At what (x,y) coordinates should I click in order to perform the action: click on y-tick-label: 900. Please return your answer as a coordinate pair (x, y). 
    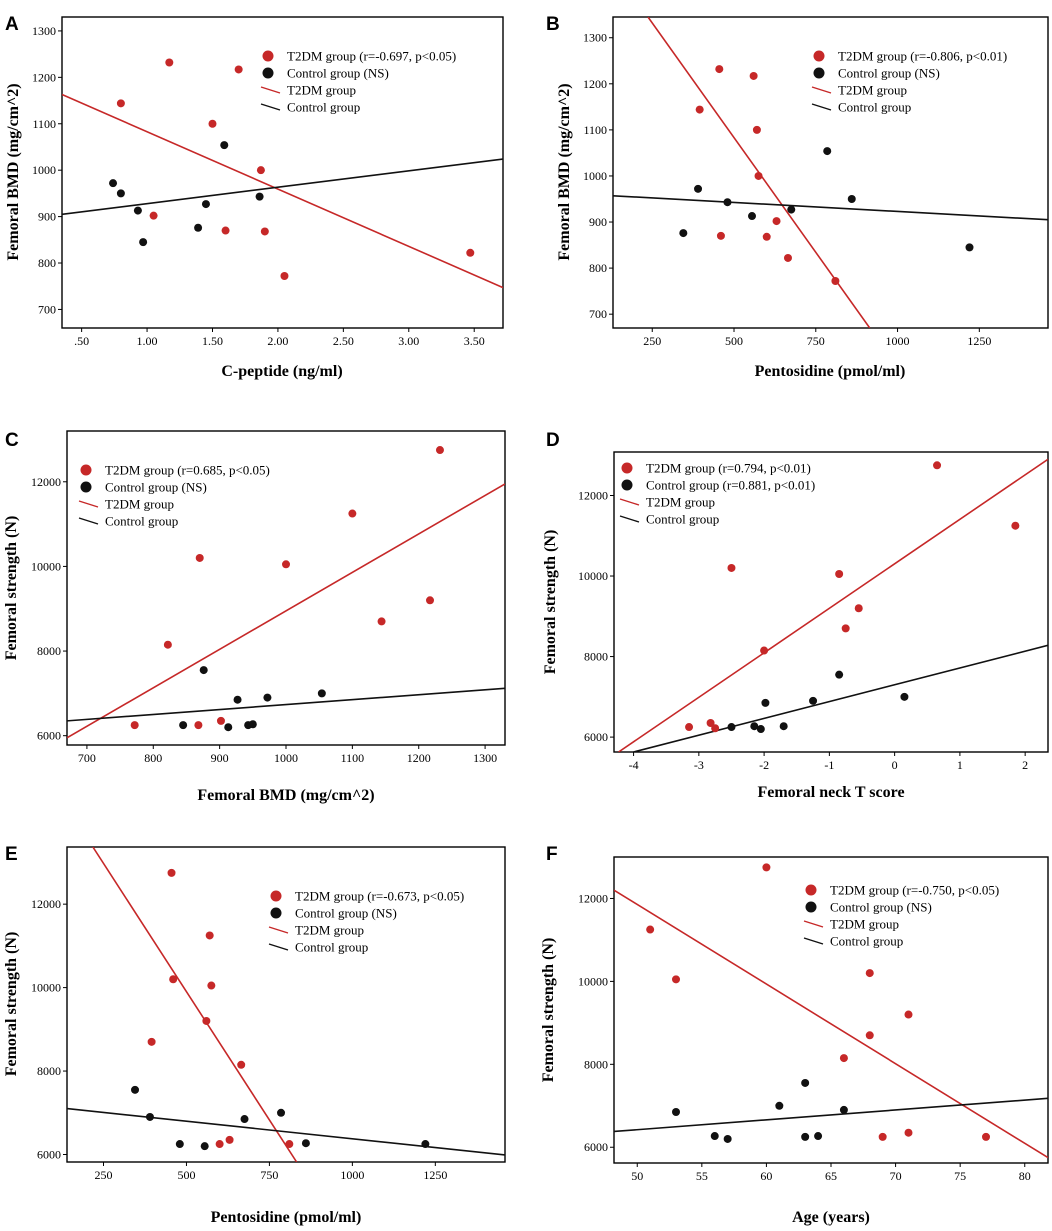
    Looking at the image, I should click on (598, 222).